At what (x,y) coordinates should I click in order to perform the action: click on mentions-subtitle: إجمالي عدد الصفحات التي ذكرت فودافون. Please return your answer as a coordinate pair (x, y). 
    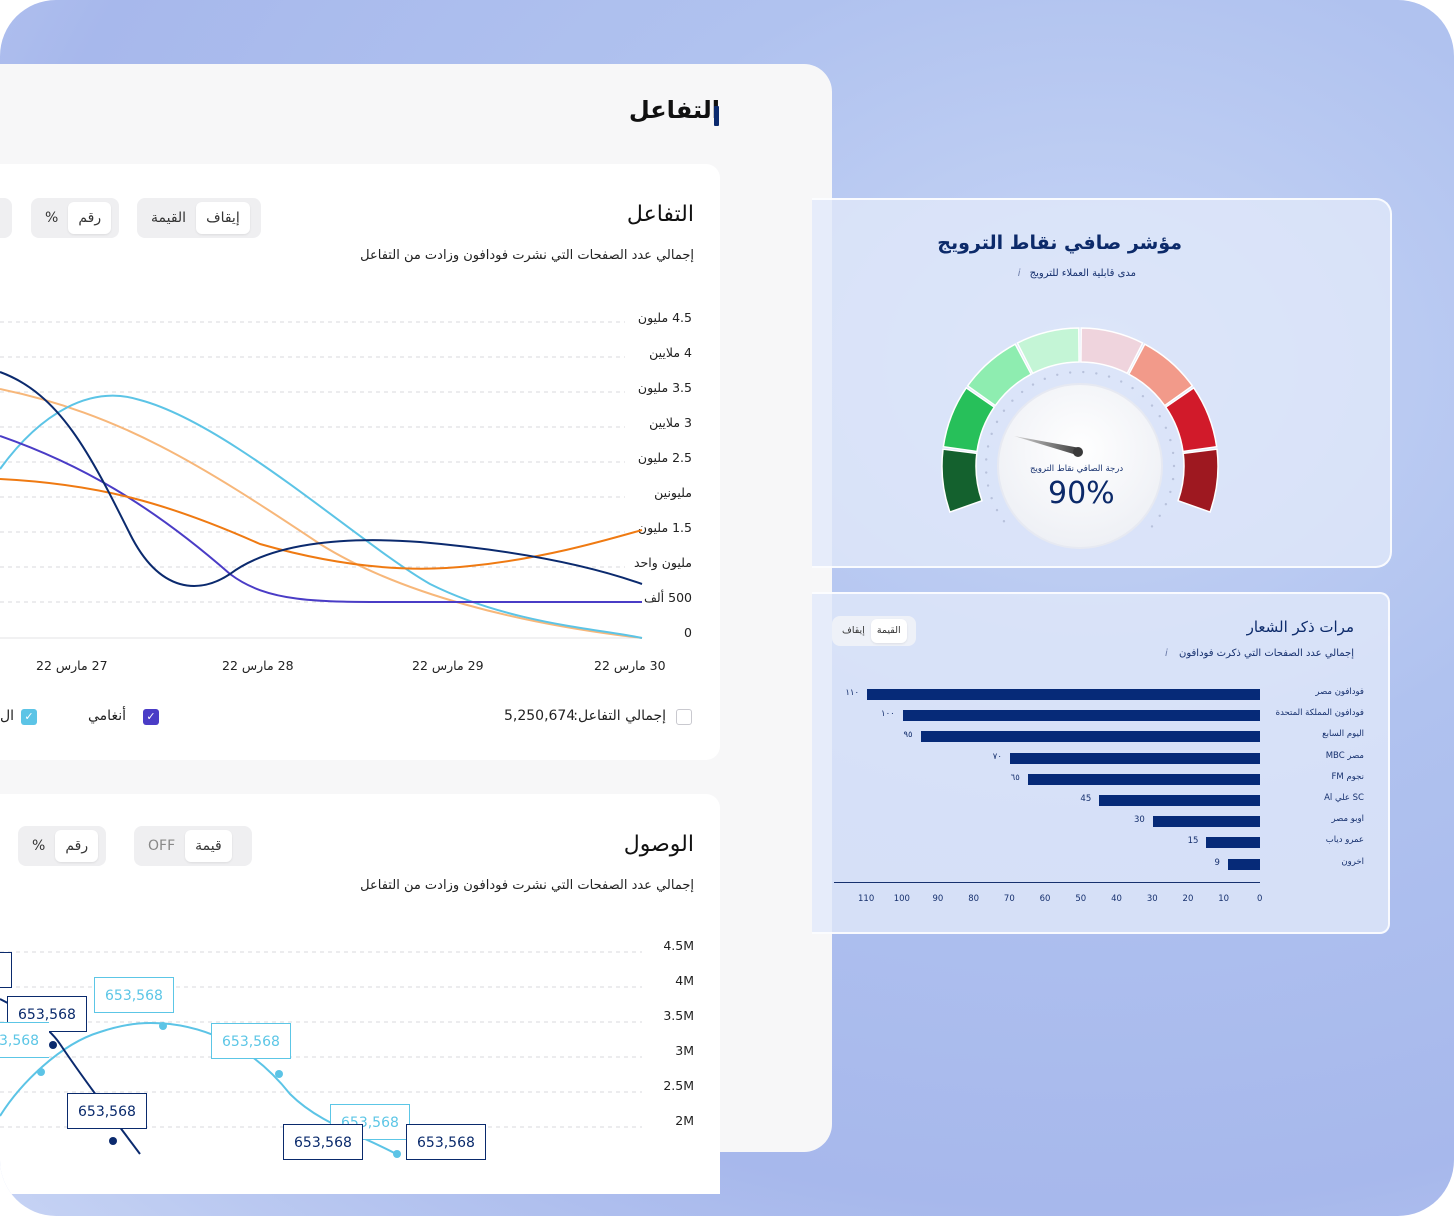
    Looking at the image, I should click on (1266, 653).